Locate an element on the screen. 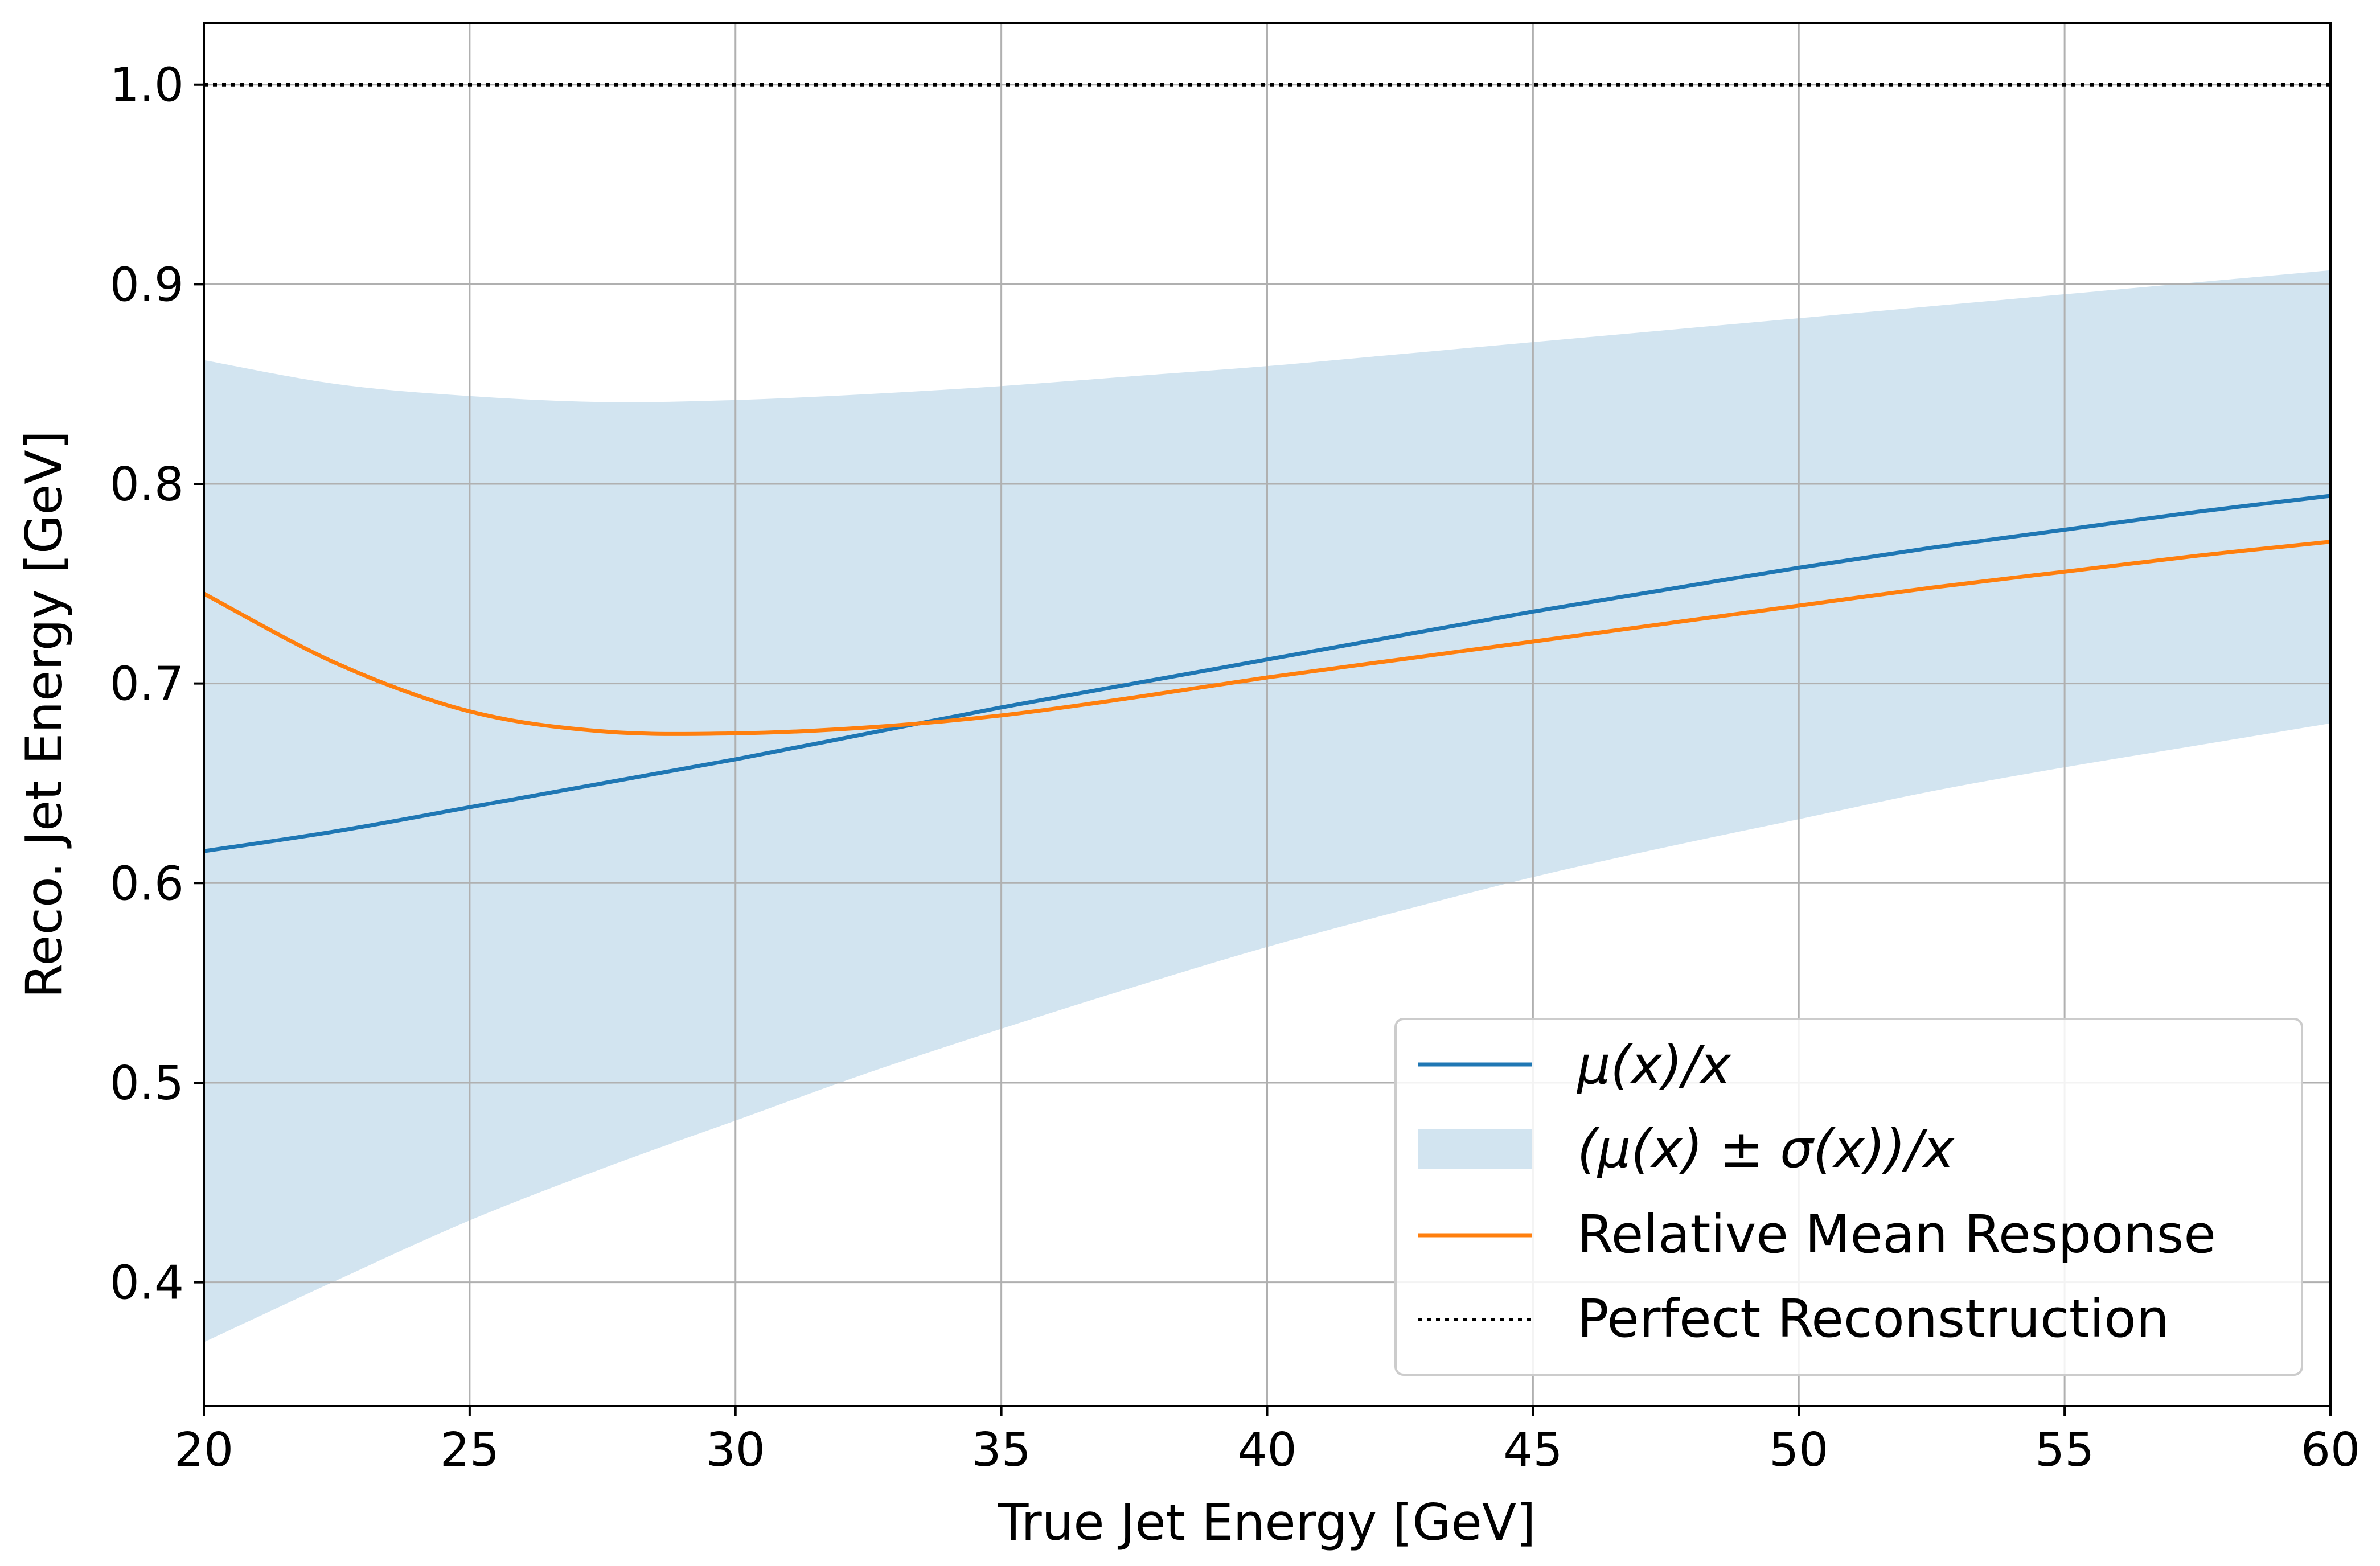  y-tick-label-5: 0.9 is located at coordinates (147, 285).